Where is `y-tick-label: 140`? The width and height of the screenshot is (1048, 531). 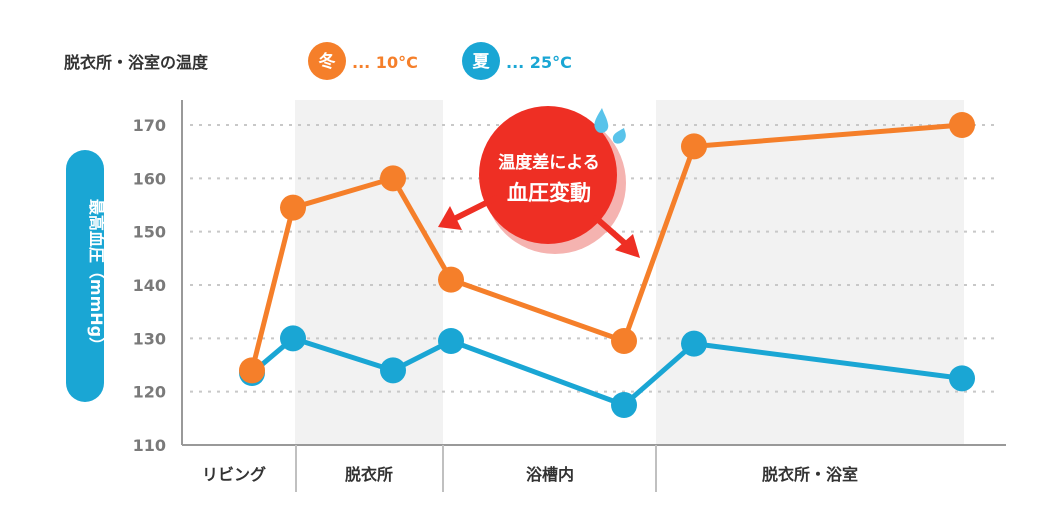
y-tick-label: 140 is located at coordinates (149, 285).